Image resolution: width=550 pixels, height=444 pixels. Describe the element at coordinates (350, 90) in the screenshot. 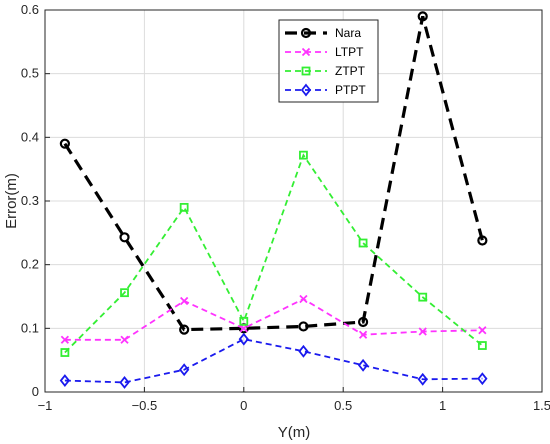

I see `legend-label: PTPT` at that location.